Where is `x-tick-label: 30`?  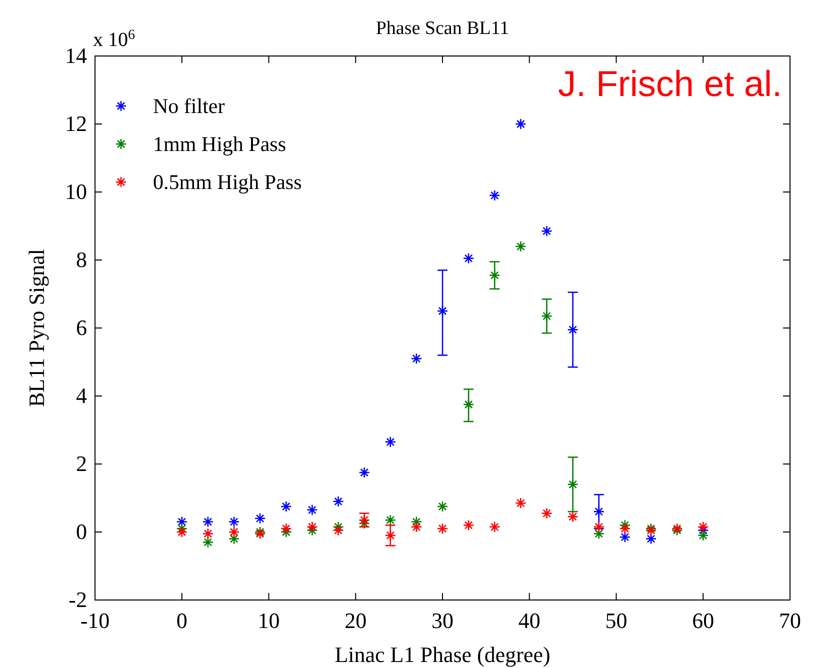
x-tick-label: 30 is located at coordinates (443, 620).